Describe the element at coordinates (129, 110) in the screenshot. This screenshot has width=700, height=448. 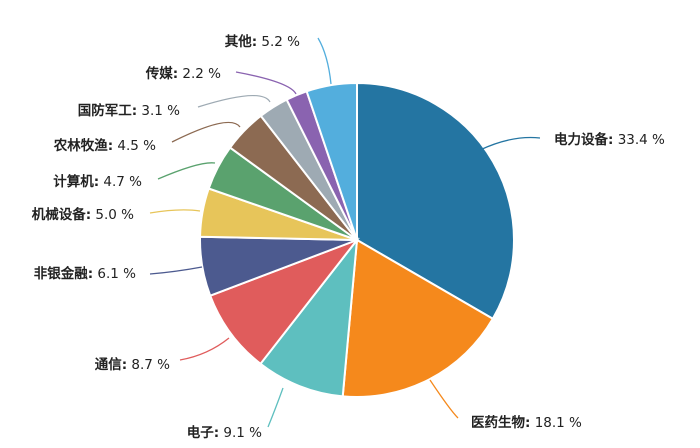
I see `slice-label: 国防军工: 3.1 %` at that location.